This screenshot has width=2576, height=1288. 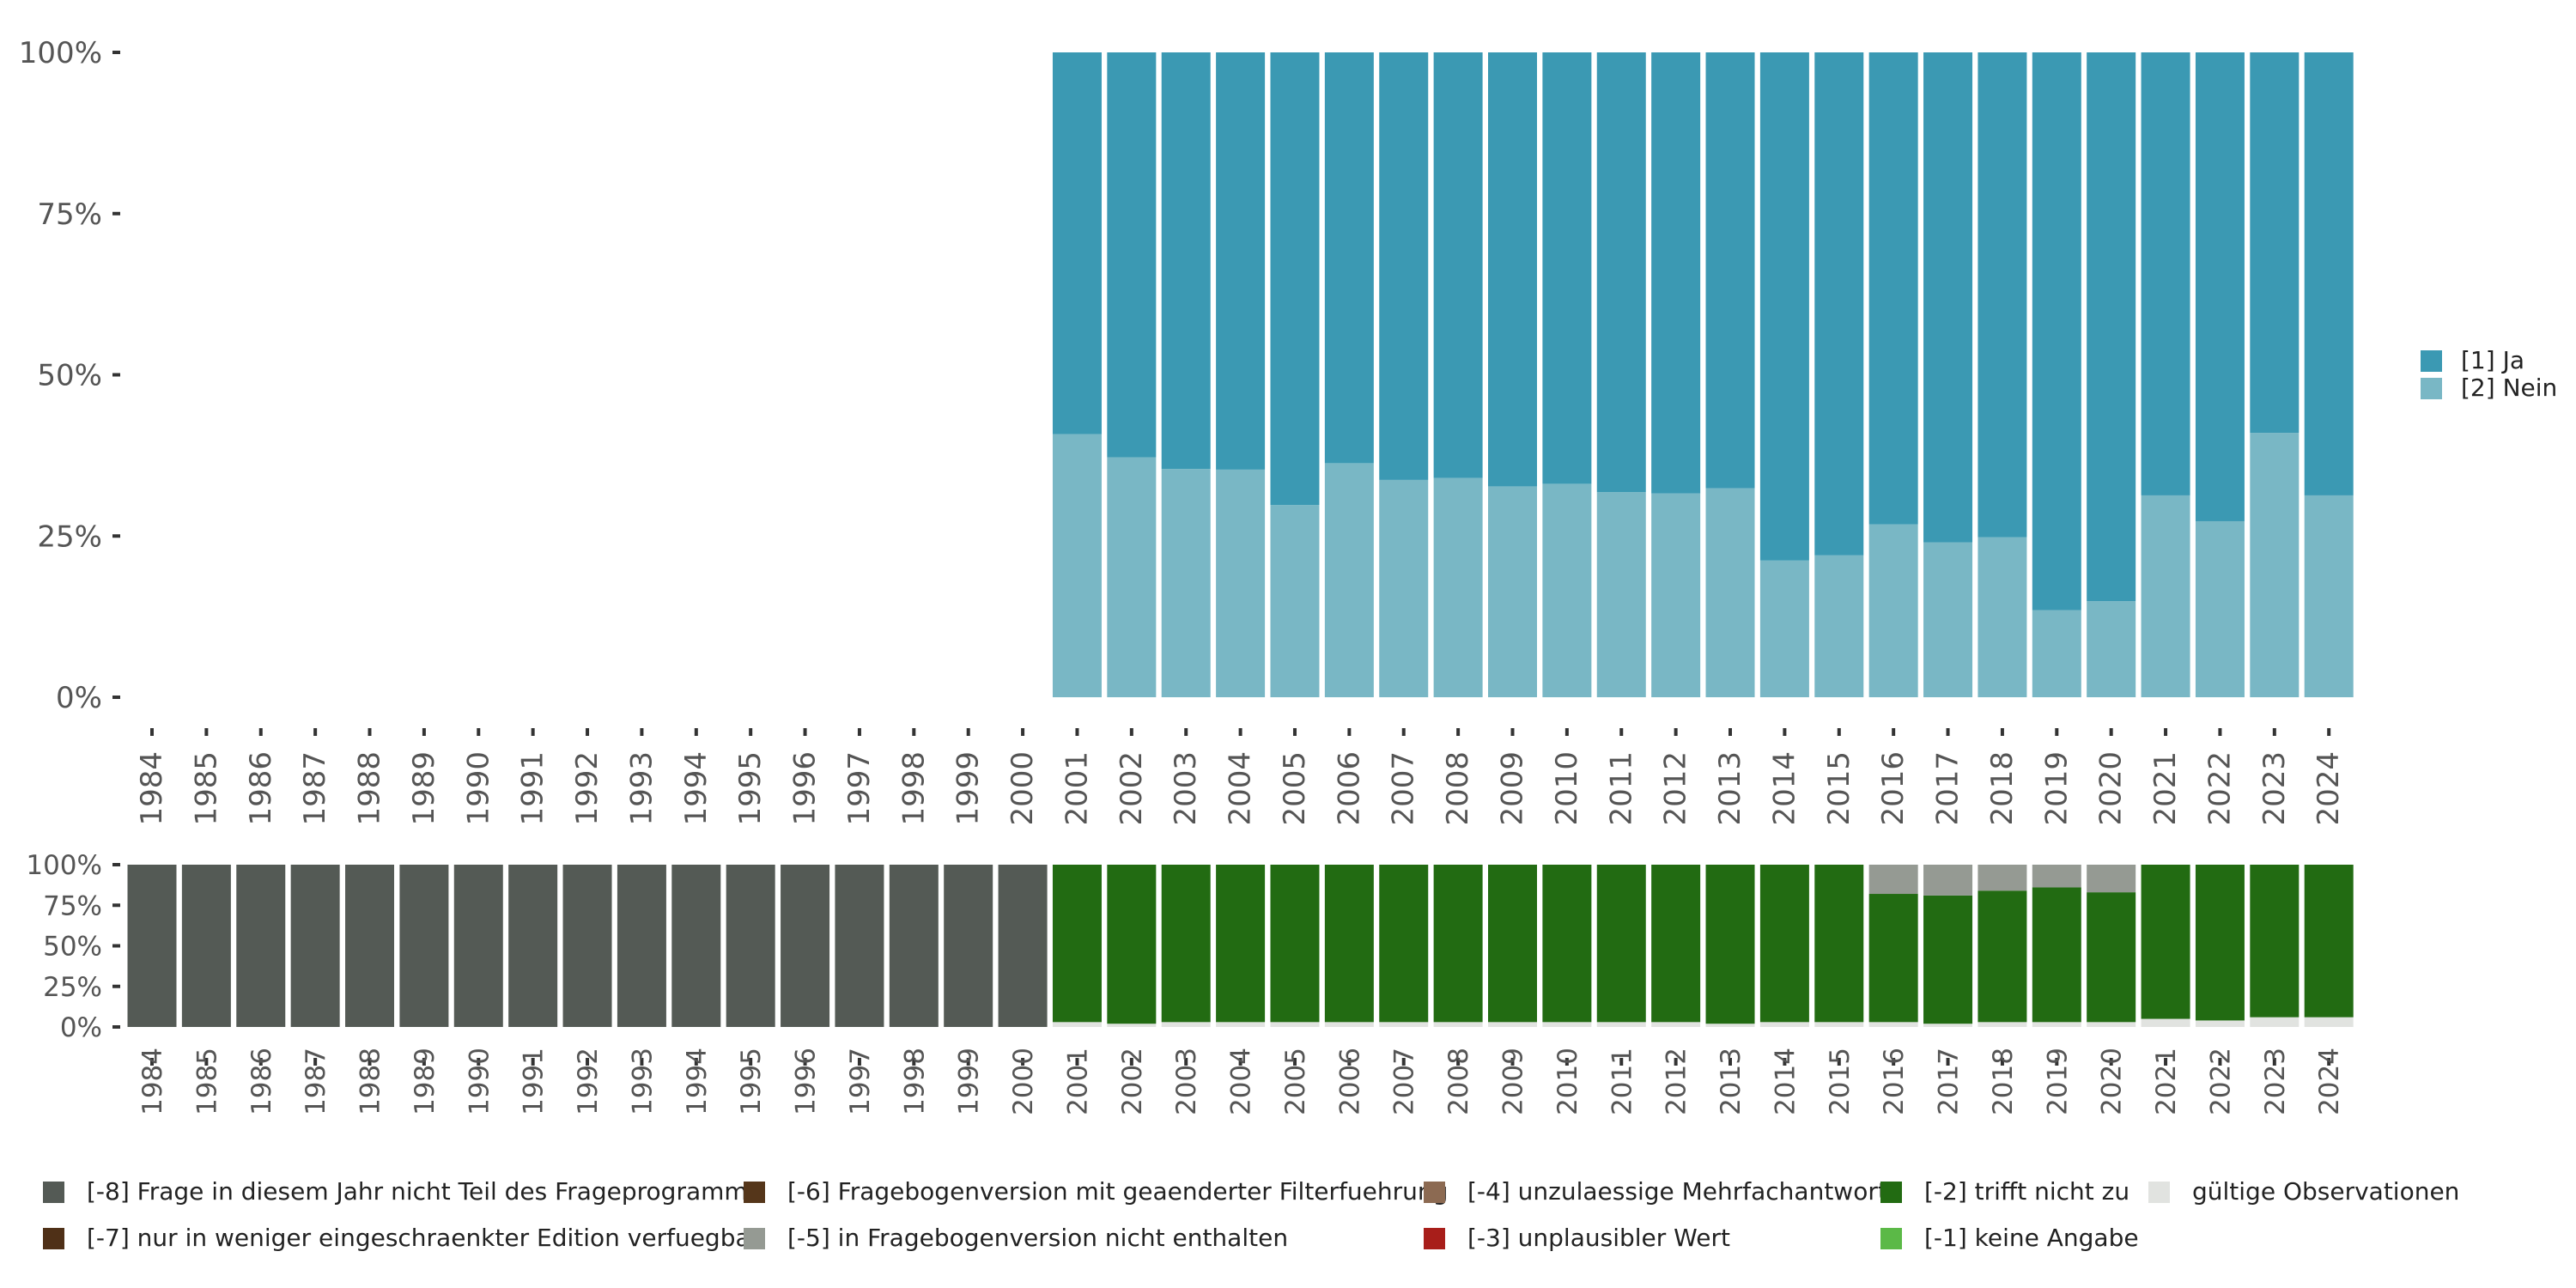 What do you see at coordinates (1133, 1081) in the screenshot?
I see `bottom-x-tick-label: 2002` at bounding box center [1133, 1081].